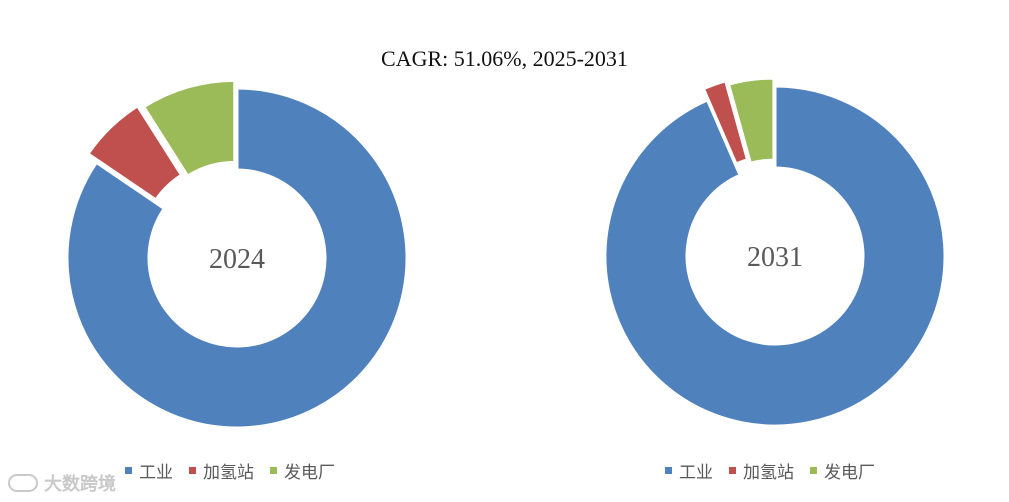  I want to click on donut-center-label: 2031, so click(775, 257).